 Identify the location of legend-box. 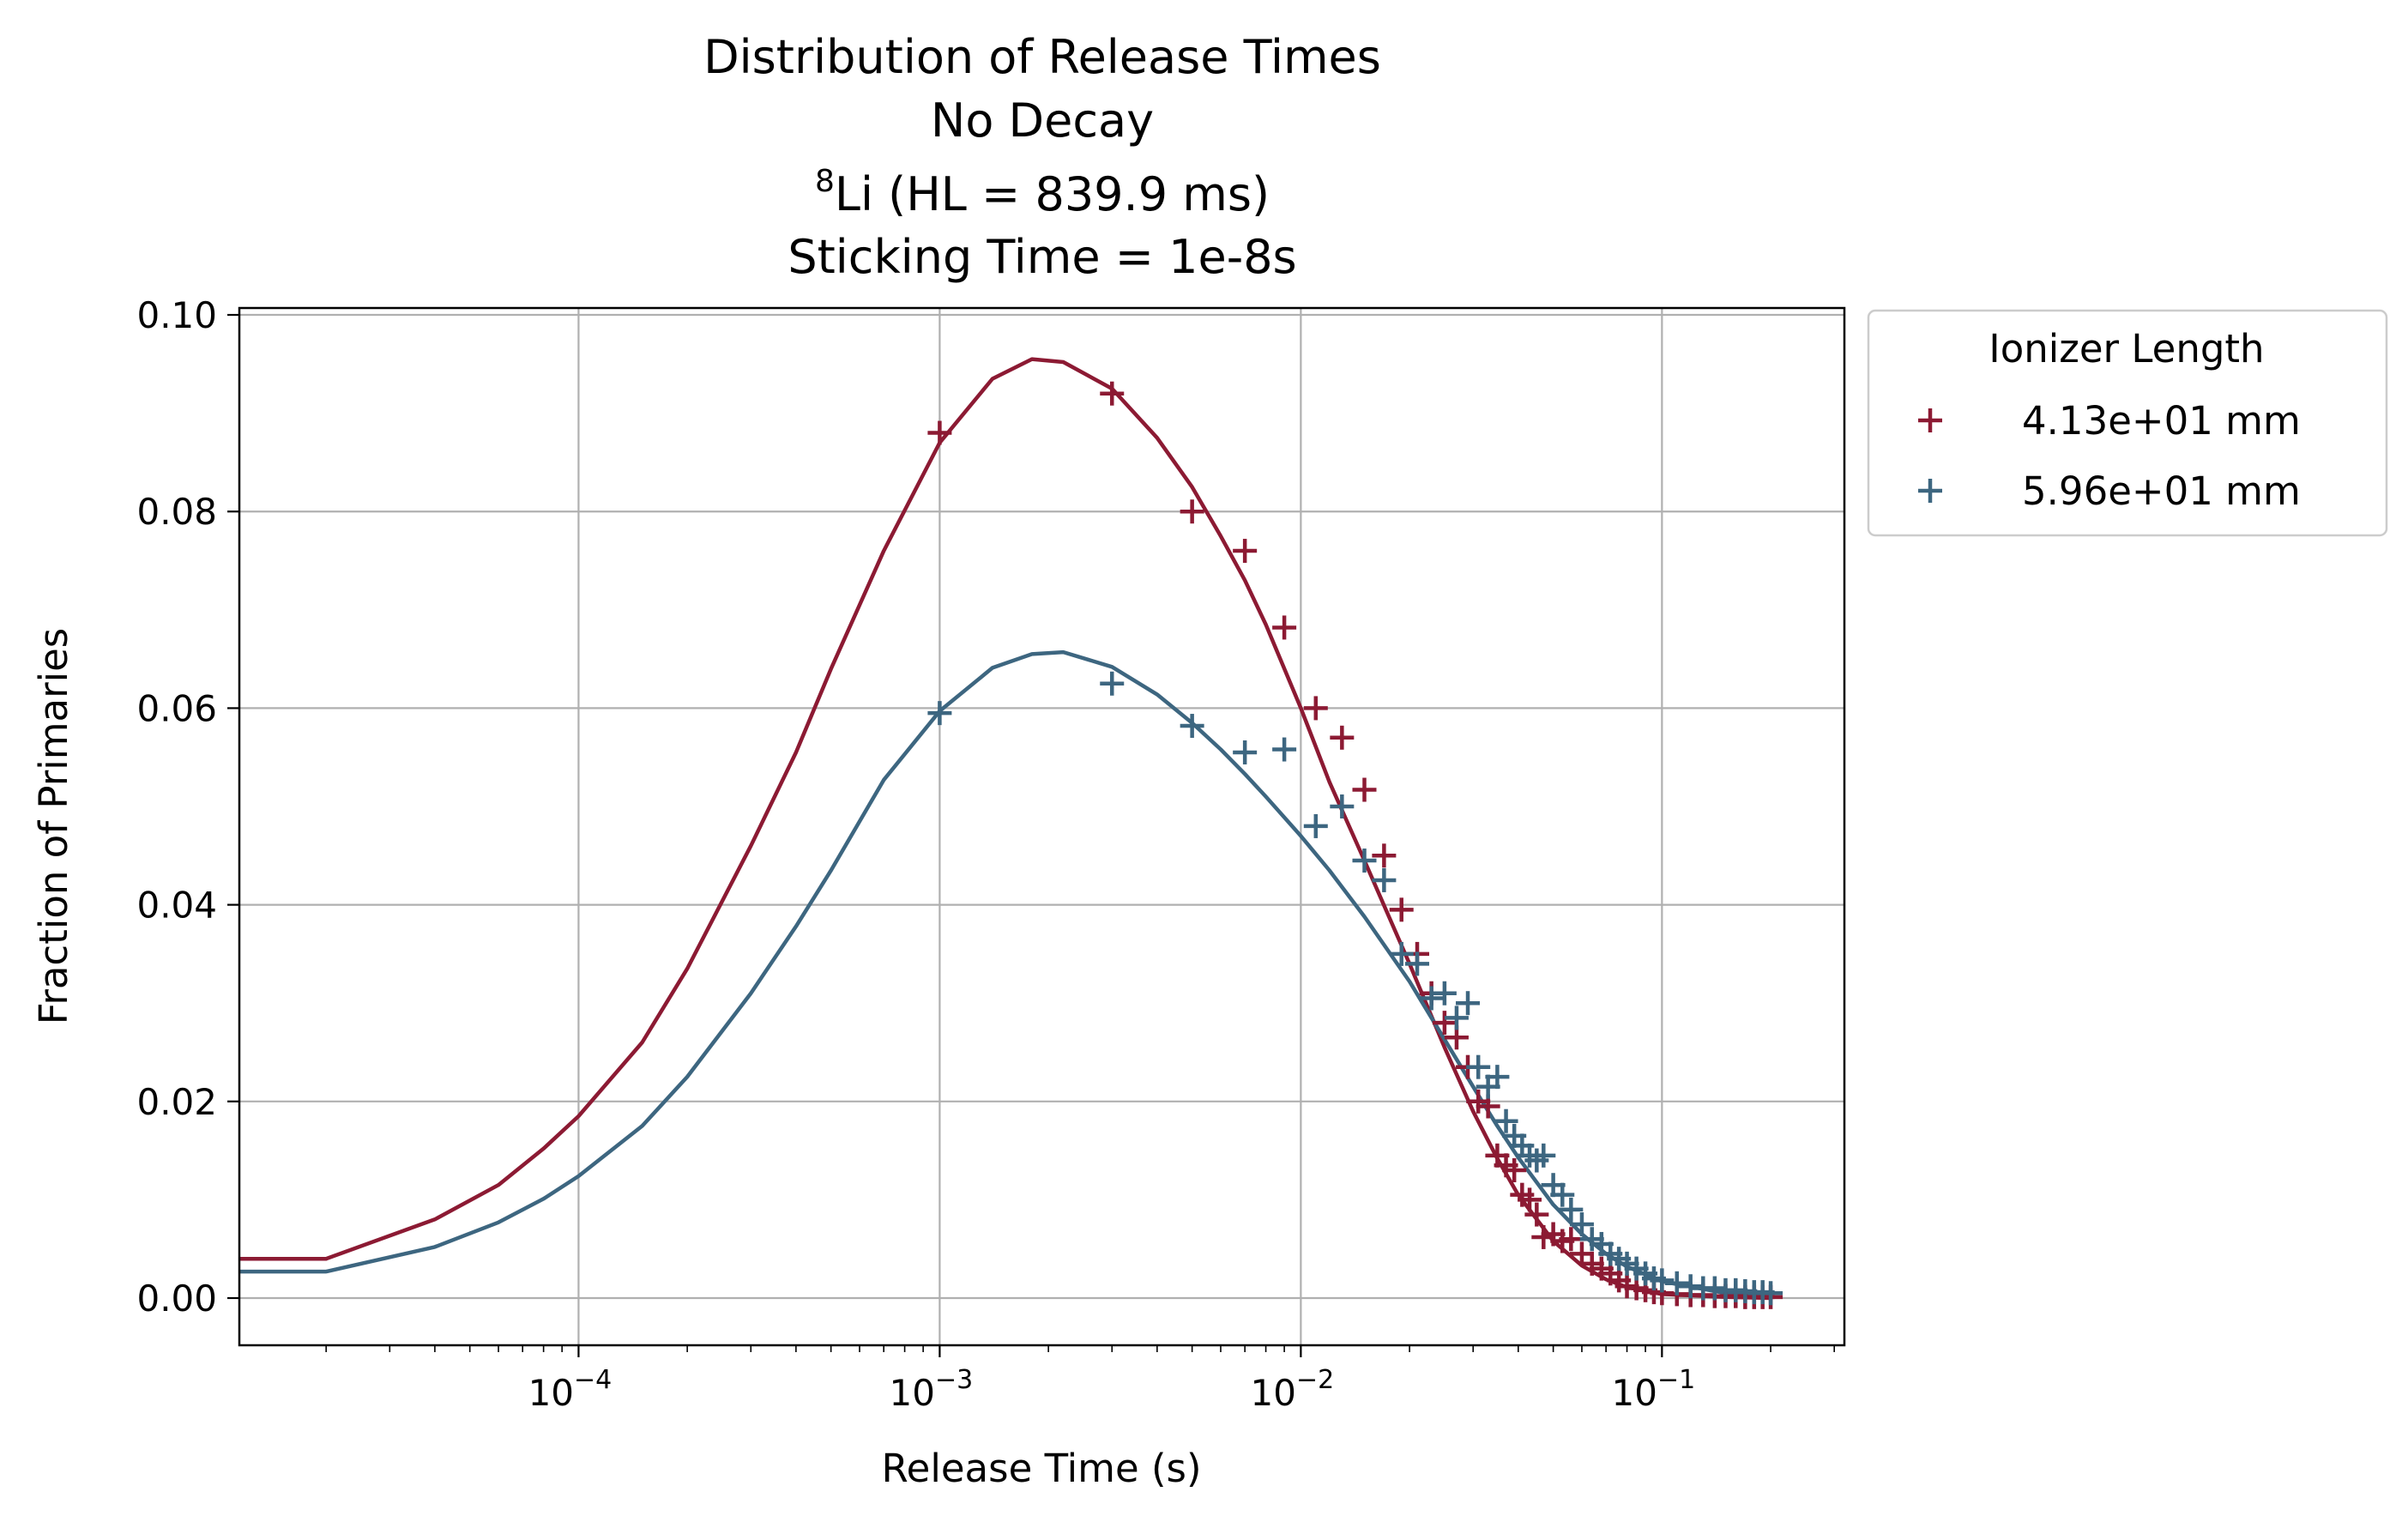
(2127, 423).